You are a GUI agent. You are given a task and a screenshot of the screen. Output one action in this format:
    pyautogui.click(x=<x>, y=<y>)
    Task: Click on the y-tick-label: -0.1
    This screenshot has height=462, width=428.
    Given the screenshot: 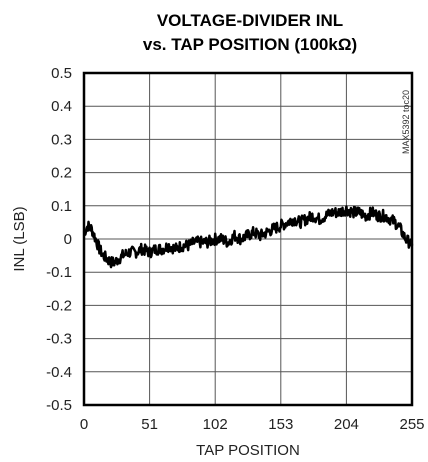 What is the action you would take?
    pyautogui.click(x=59, y=272)
    